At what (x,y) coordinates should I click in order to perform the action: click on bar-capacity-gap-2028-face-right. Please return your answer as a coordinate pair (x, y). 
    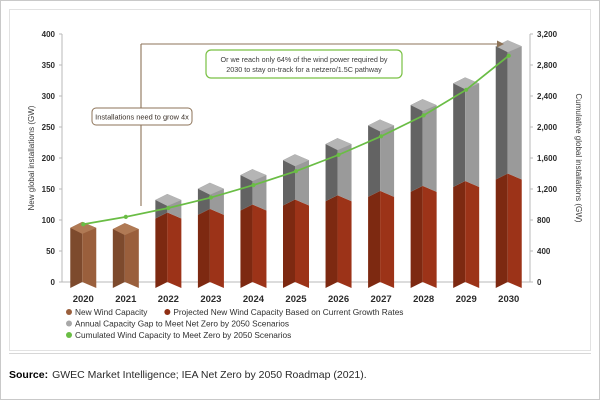
    Looking at the image, I should click on (429, 145).